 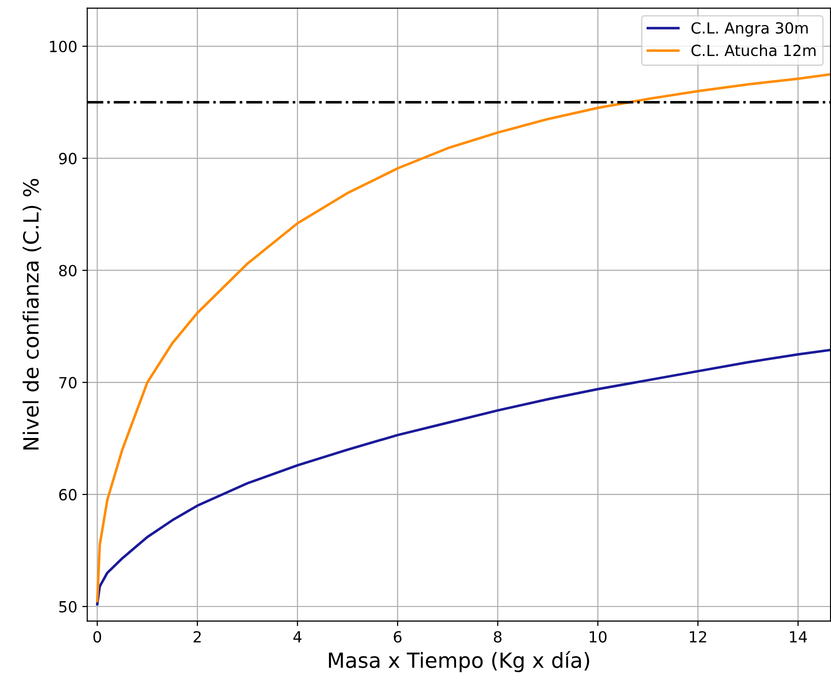 What do you see at coordinates (753, 50) in the screenshot?
I see `legend-label: C.L. Atucha 12m` at bounding box center [753, 50].